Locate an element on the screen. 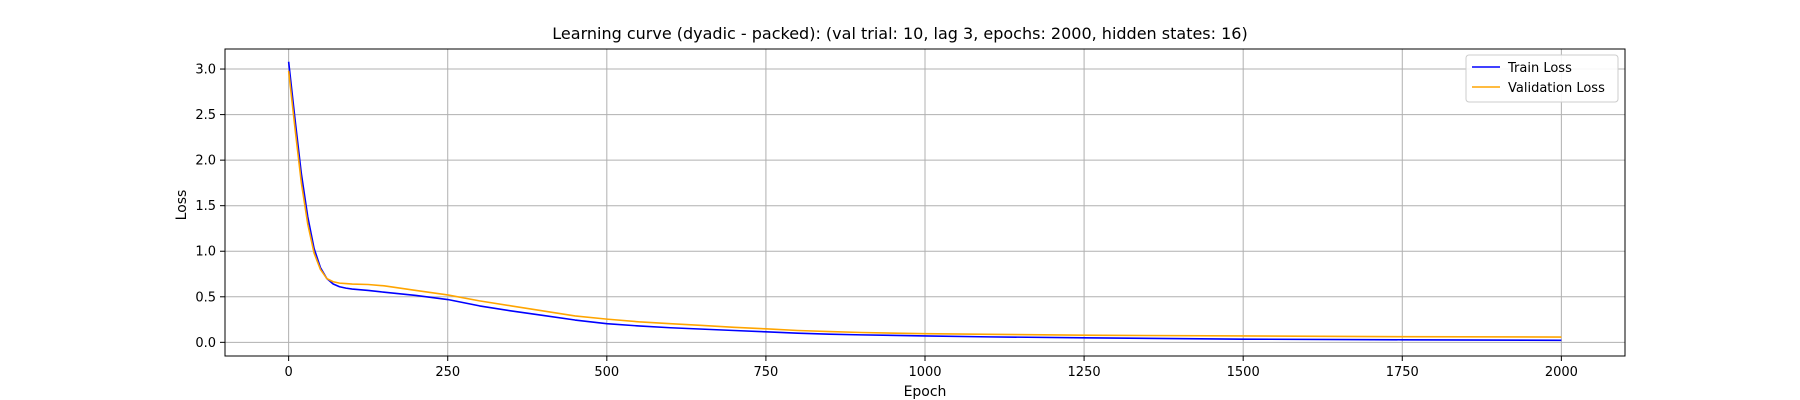 The image size is (1800, 400). y-axis-ticks: 0.0 0.5 1.0 1.5 2.0 2.5 3.0 is located at coordinates (210, 207).